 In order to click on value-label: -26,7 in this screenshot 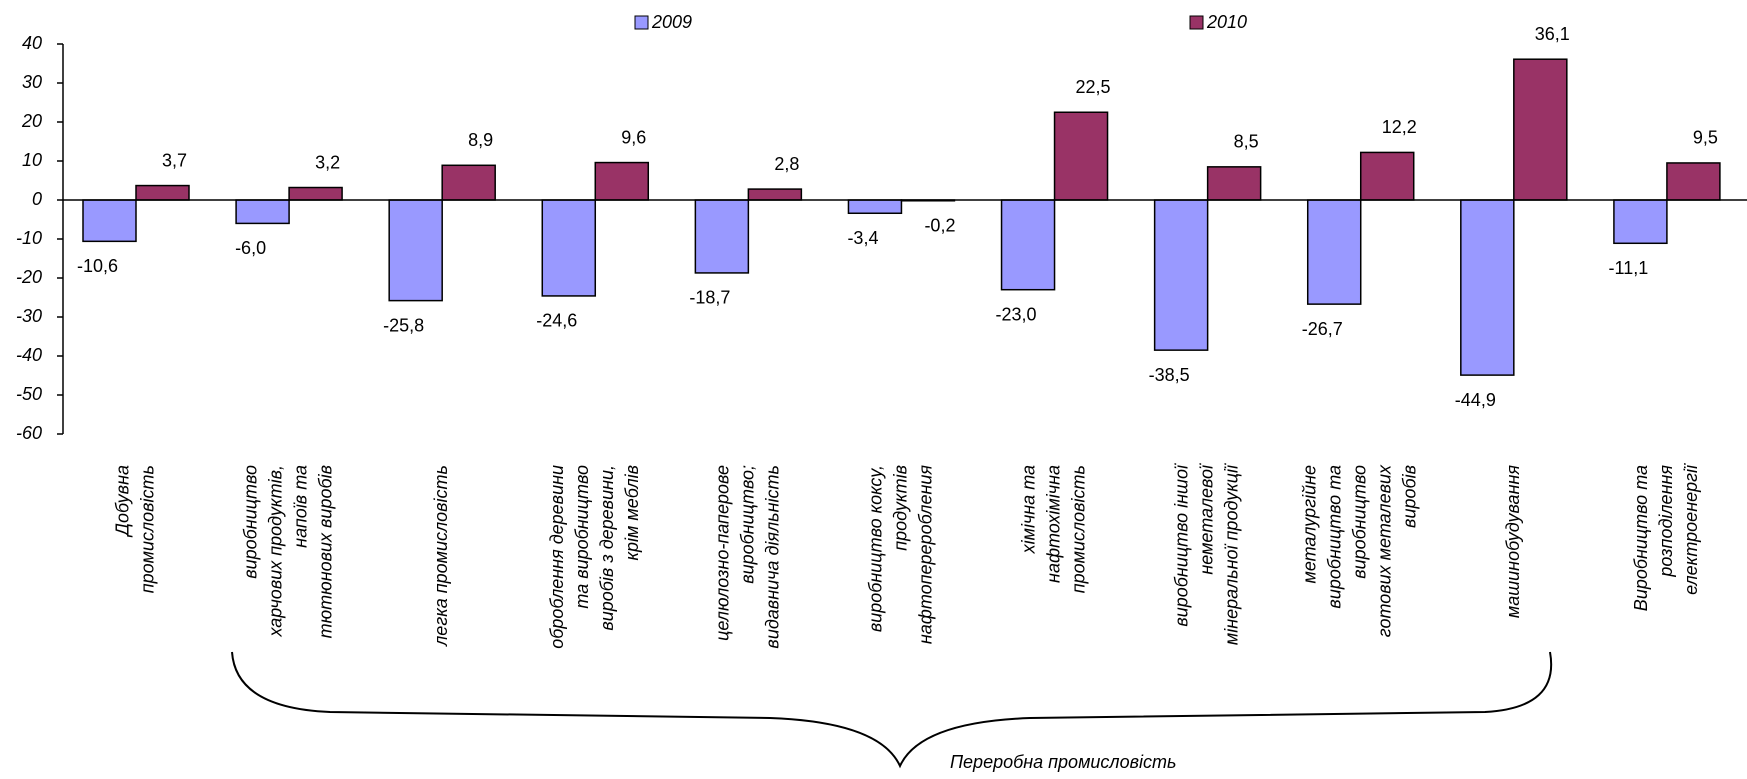, I will do `click(1322, 329)`.